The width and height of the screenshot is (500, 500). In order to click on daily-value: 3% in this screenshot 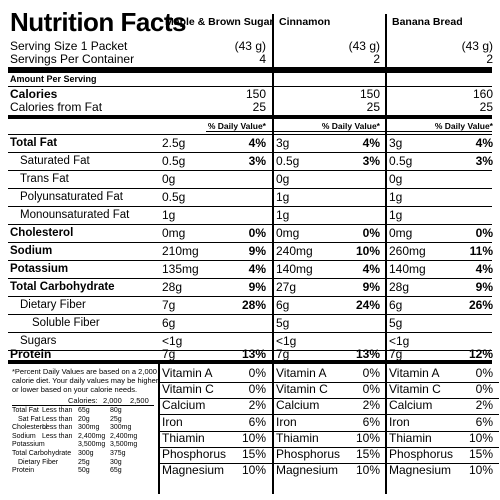, I will do `click(213, 161)`.